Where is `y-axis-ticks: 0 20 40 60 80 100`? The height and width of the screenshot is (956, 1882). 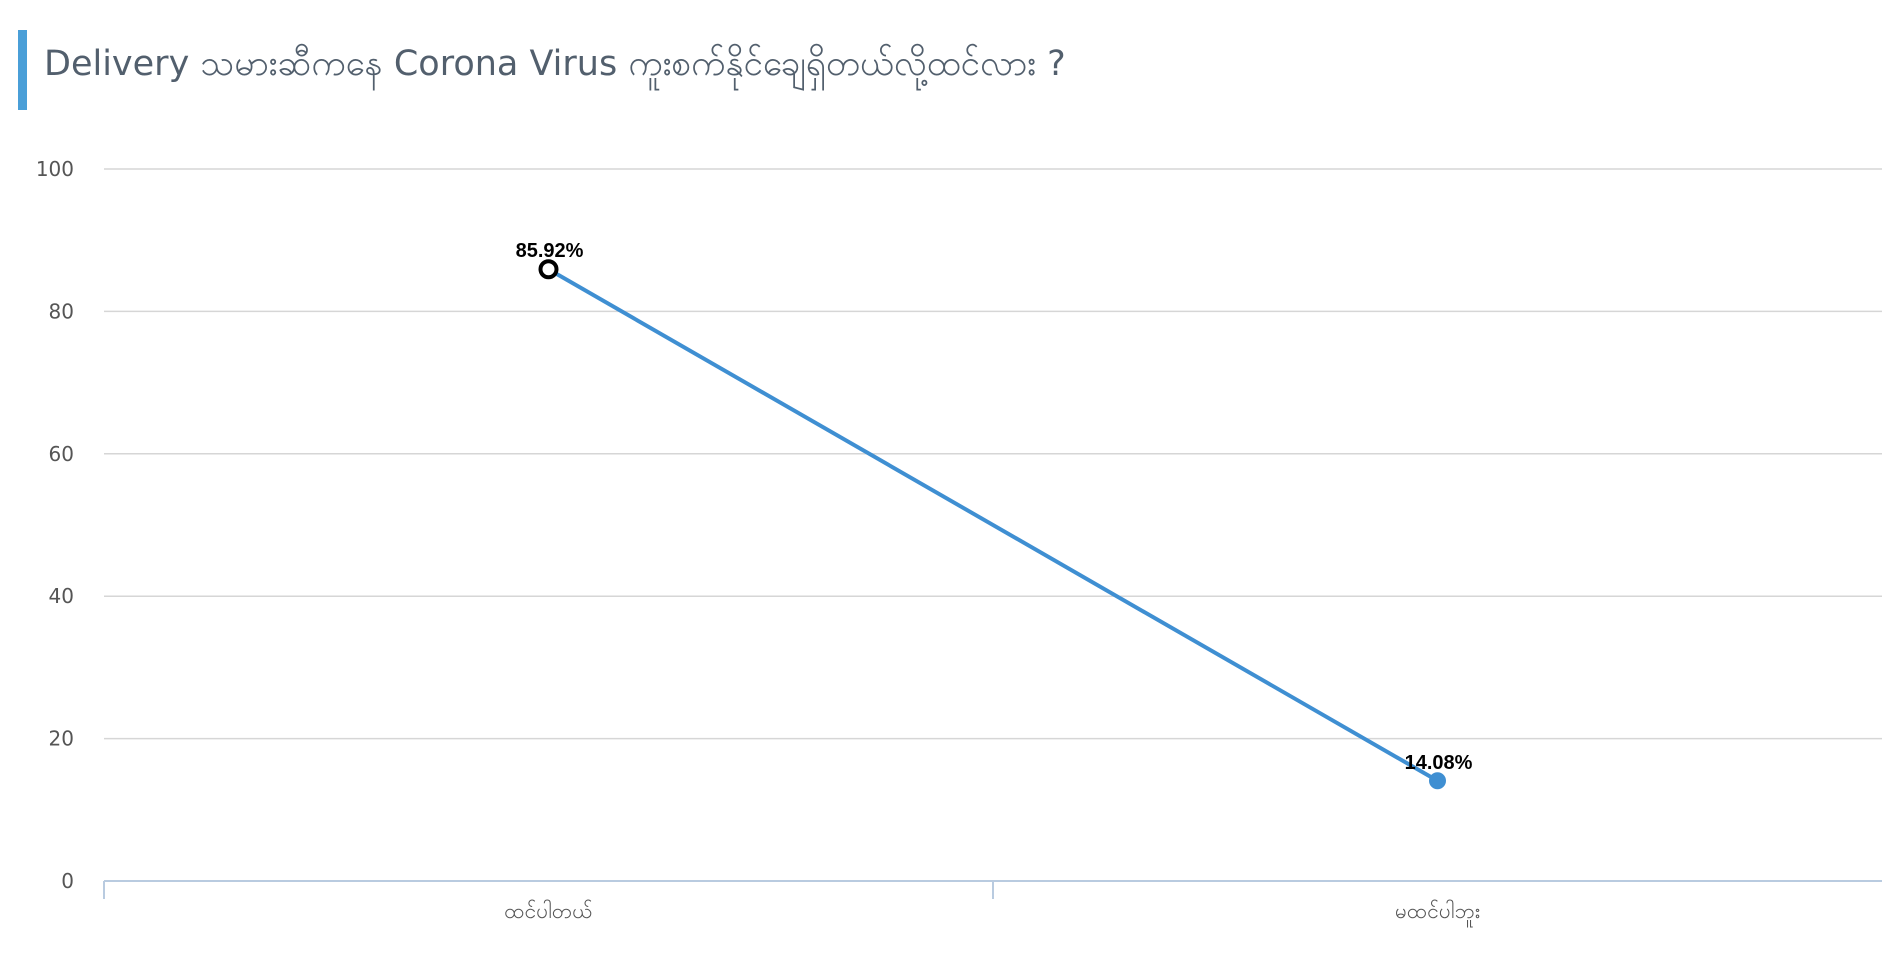 y-axis-ticks: 0 20 40 60 80 100 is located at coordinates (55, 525).